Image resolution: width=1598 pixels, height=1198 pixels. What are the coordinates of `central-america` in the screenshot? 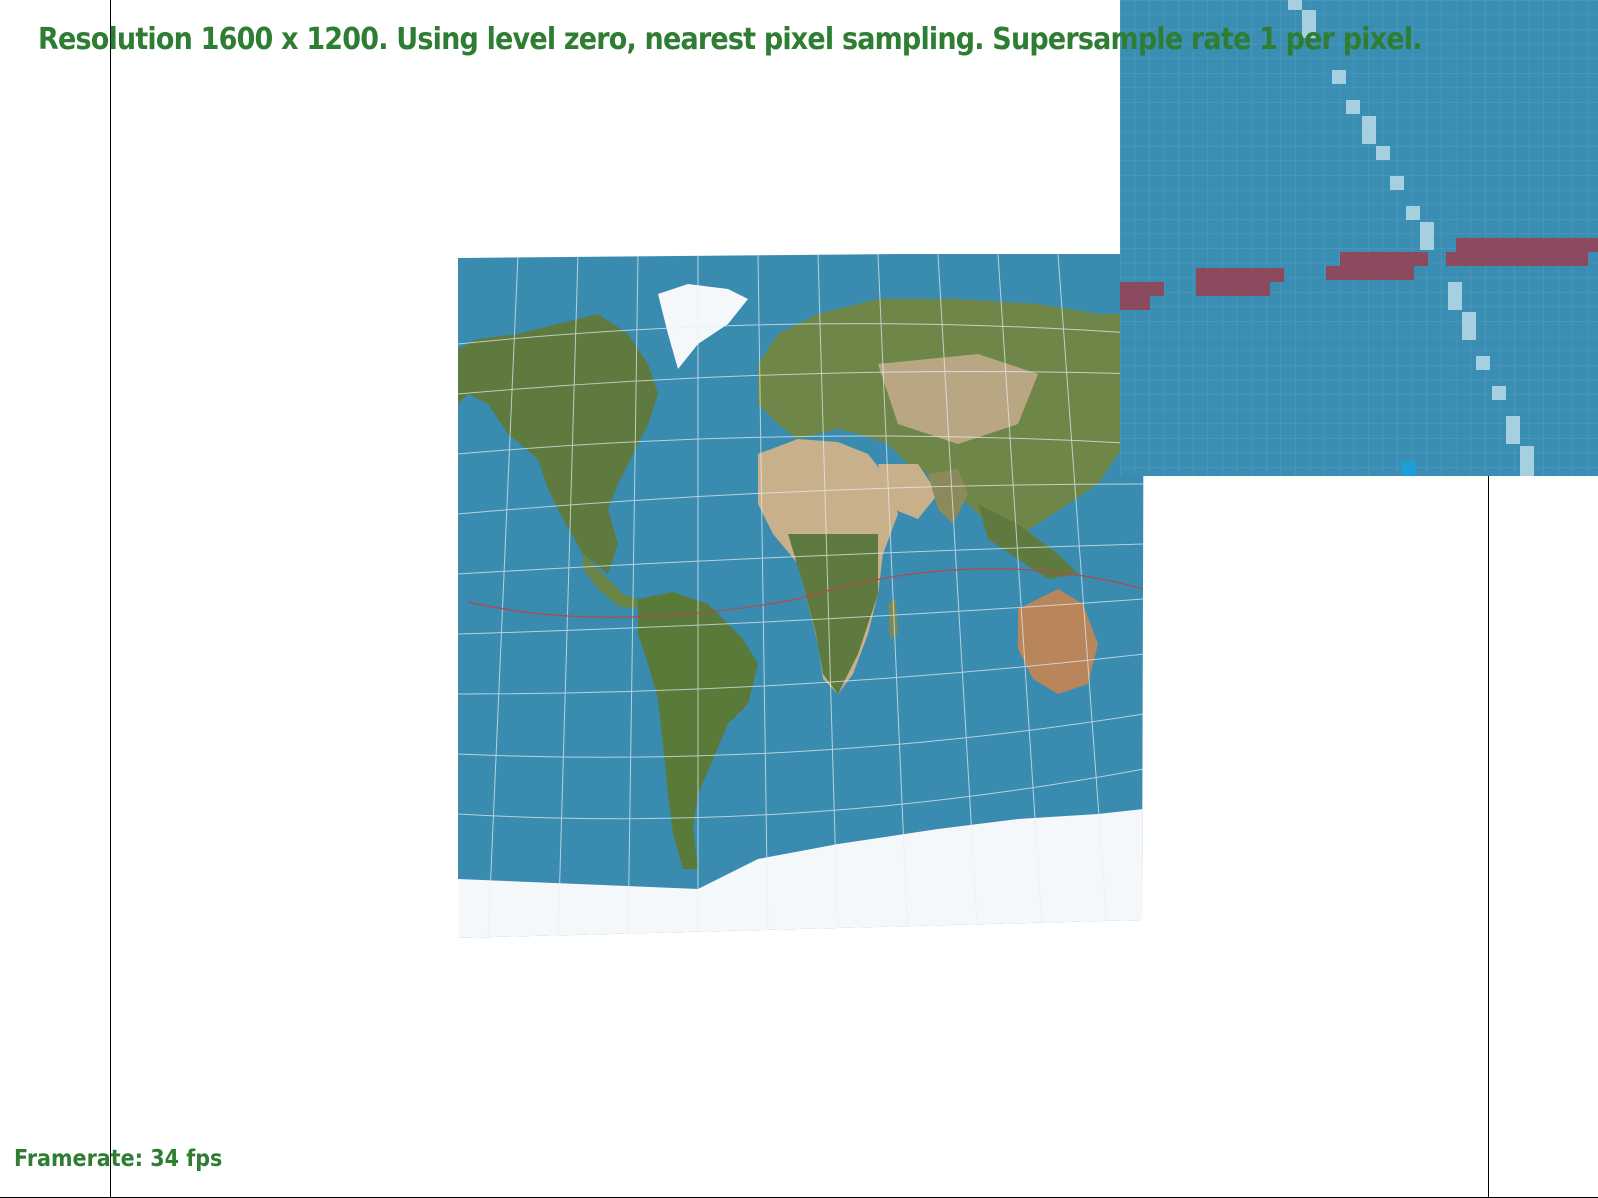 It's located at (610, 581).